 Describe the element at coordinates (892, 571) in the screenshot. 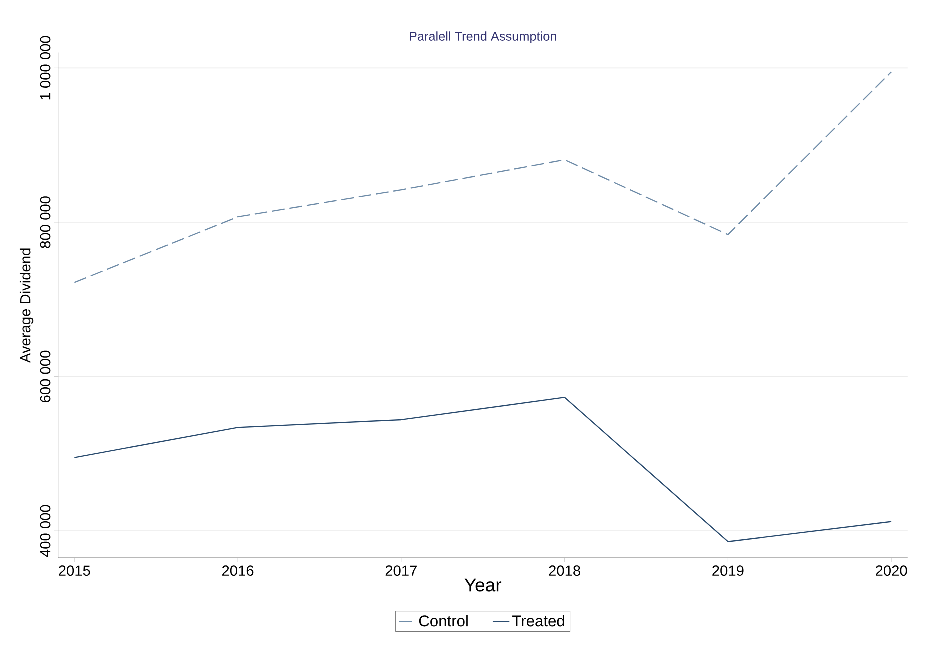

I see `x-tick-label: 2020` at that location.